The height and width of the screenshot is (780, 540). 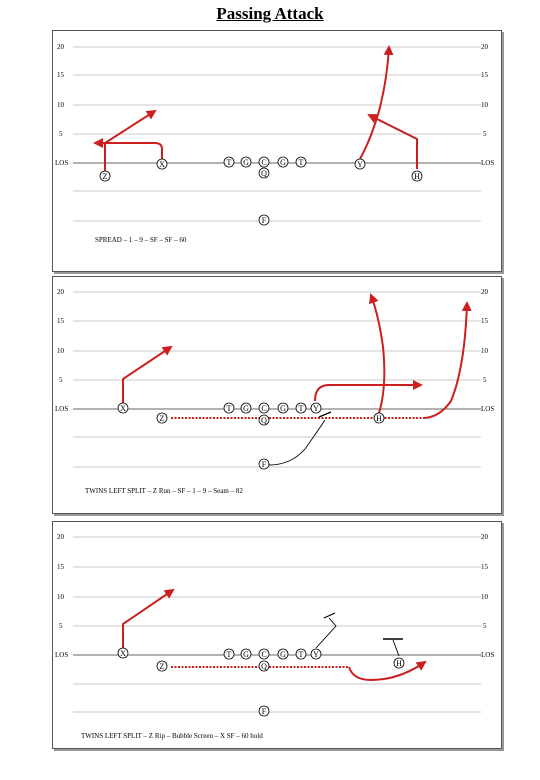 I want to click on z-route, so click(x=130, y=140).